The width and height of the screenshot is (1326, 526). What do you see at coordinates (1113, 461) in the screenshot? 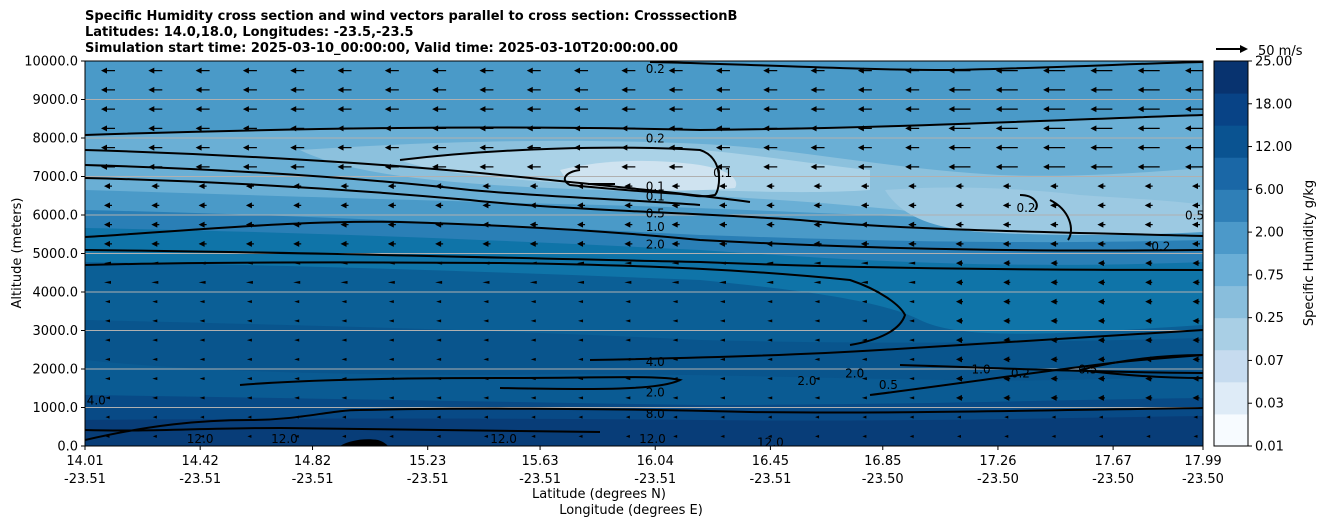
I see `x-tick-label-lat: 17.67` at bounding box center [1113, 461].